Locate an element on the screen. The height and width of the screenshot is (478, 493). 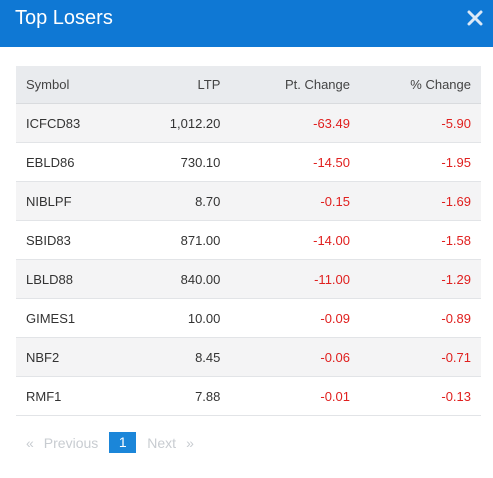
close-icon is located at coordinates (475, 18).